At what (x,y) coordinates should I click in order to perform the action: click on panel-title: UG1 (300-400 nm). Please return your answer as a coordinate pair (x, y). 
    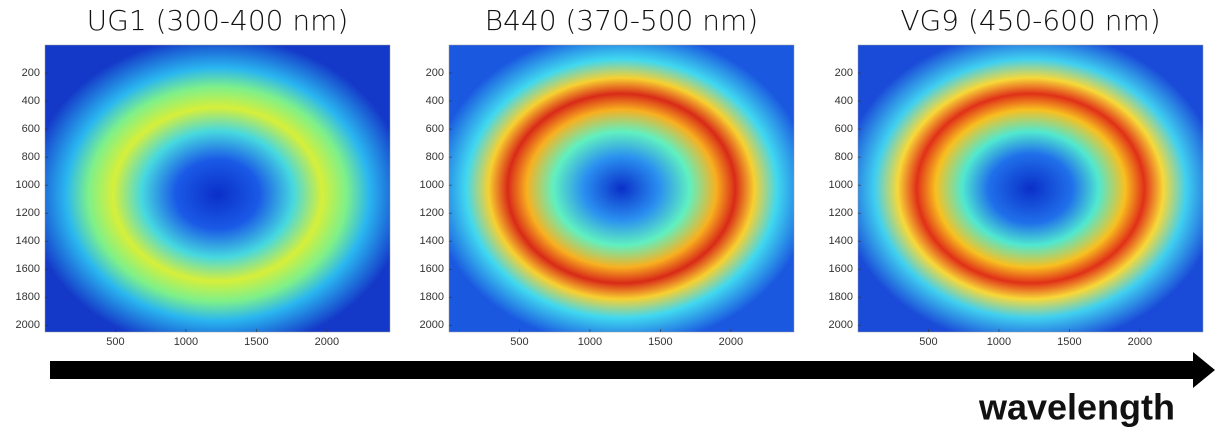
    Looking at the image, I should click on (218, 20).